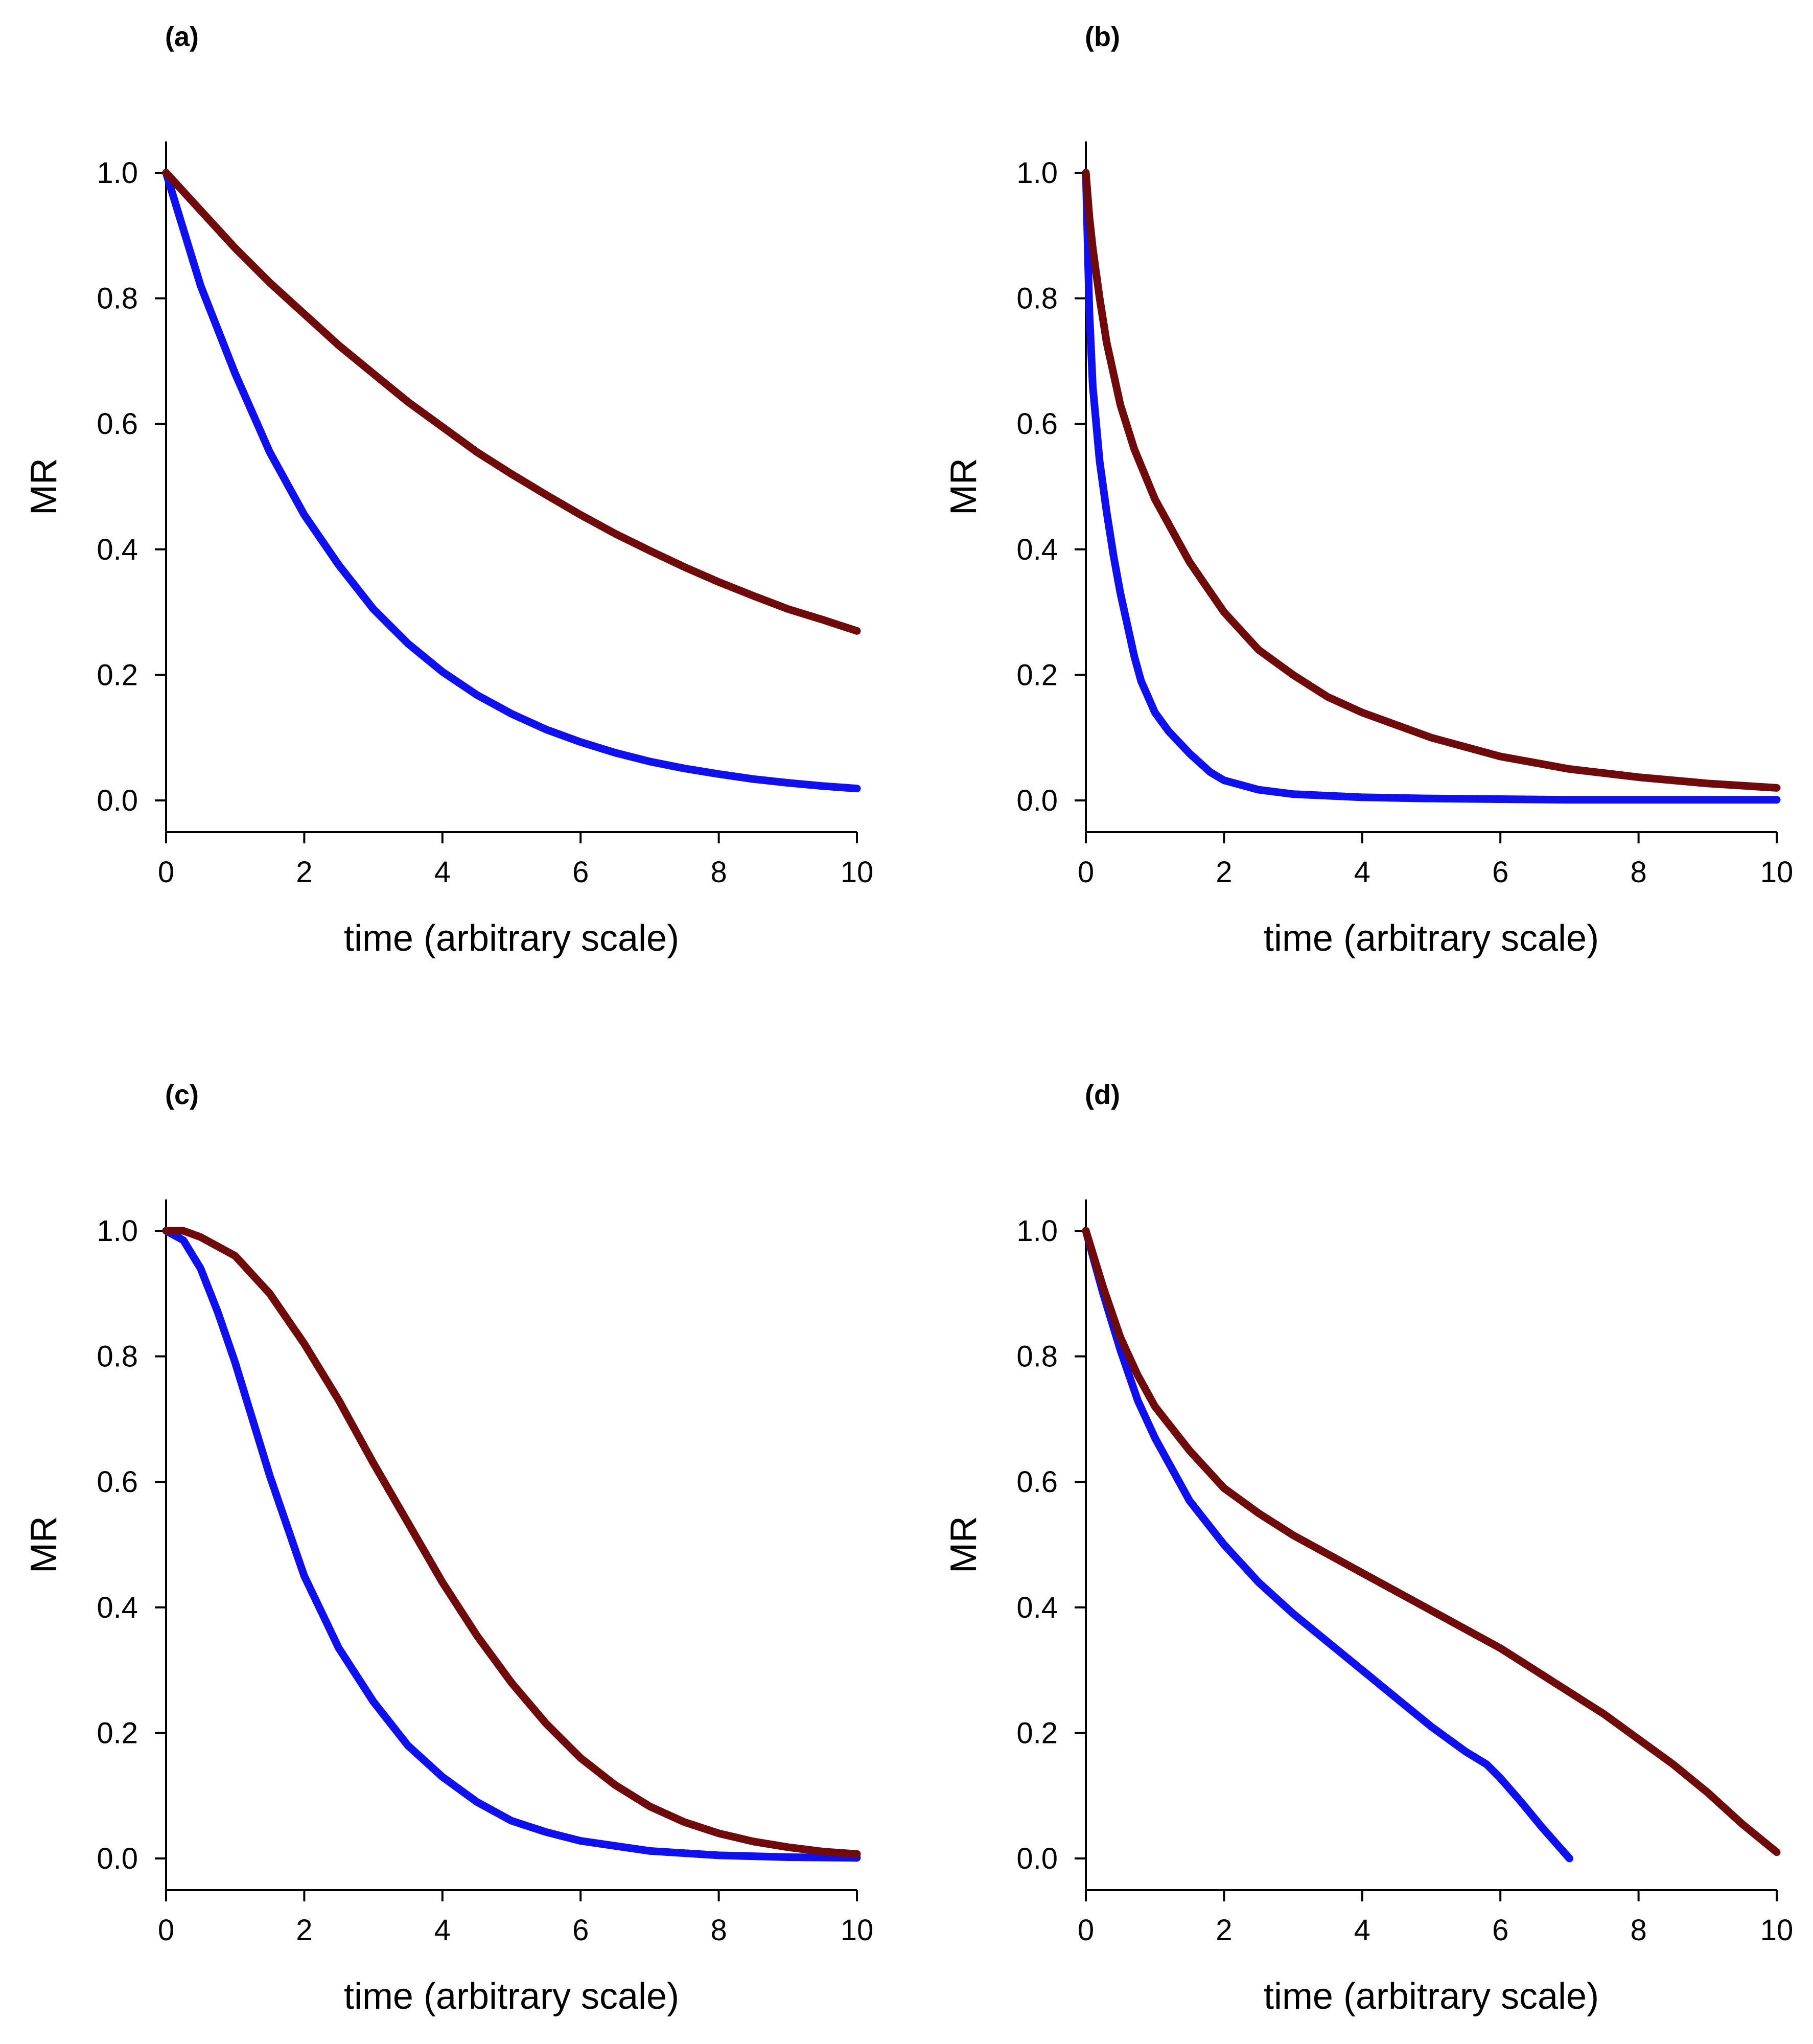  I want to click on panel-label: (a), so click(182, 36).